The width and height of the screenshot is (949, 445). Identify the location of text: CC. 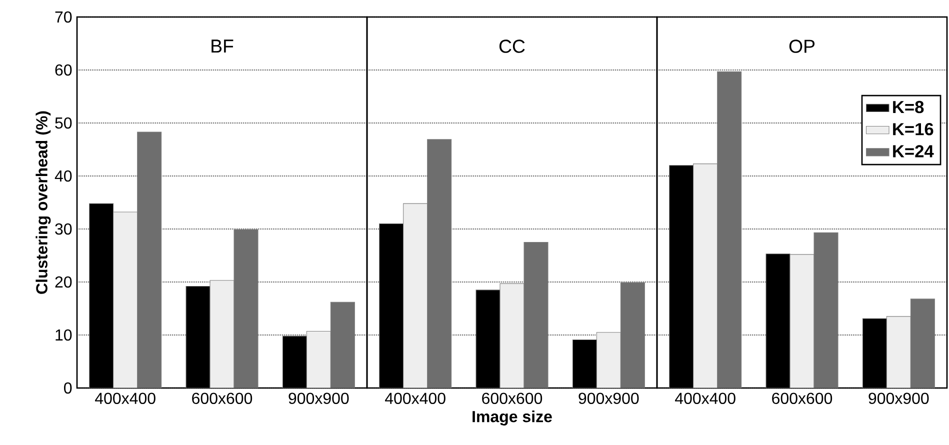
(512, 46).